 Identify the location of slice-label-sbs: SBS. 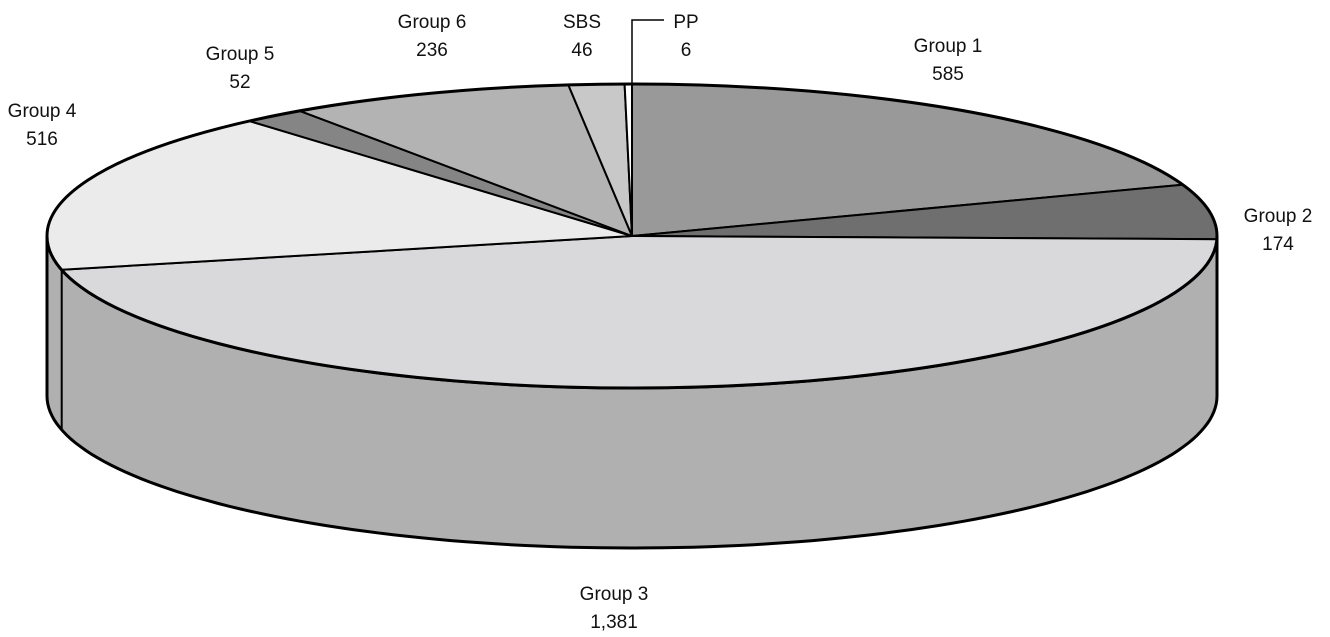
(582, 22).